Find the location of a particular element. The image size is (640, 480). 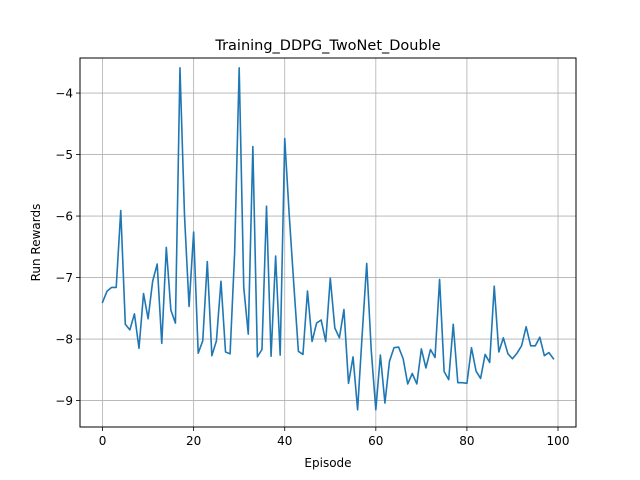

y-tick-label: −6 is located at coordinates (64, 217).